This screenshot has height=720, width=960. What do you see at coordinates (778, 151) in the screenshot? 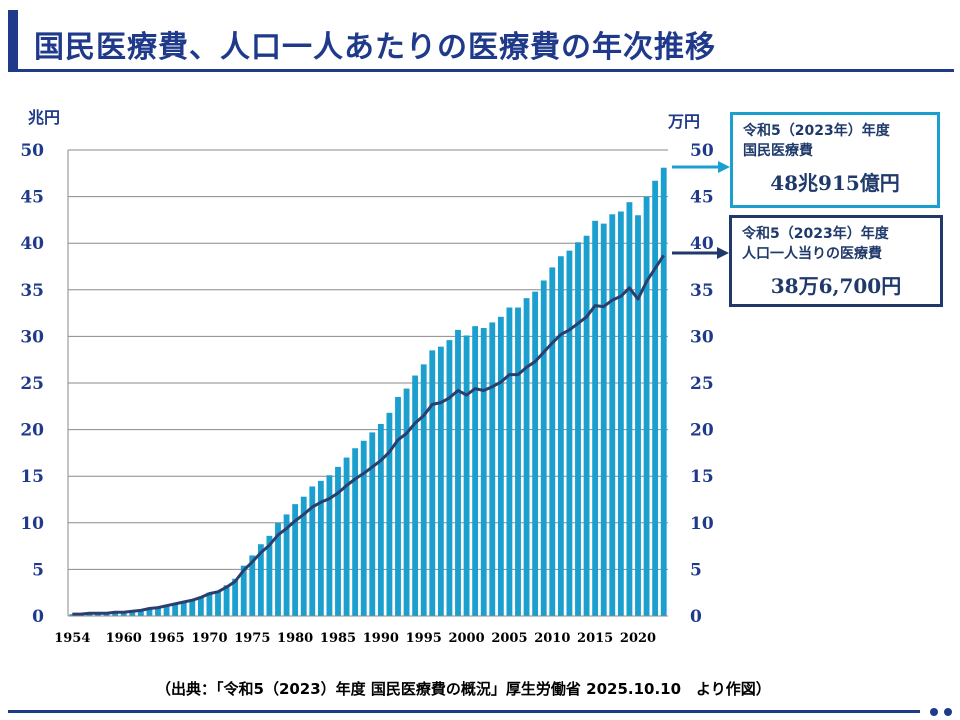
I see `callout-label: 国民医療費` at bounding box center [778, 151].